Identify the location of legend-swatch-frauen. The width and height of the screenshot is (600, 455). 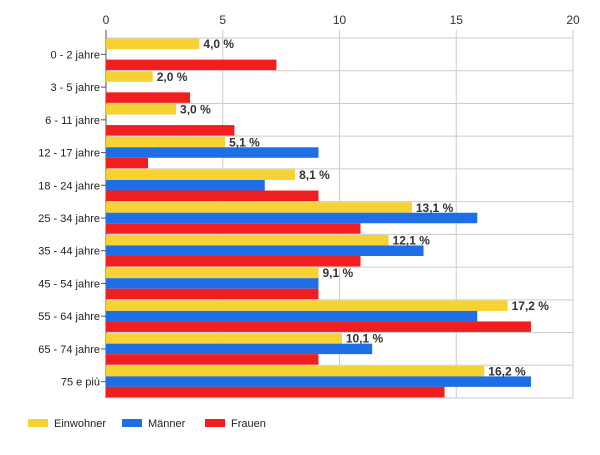
(215, 423).